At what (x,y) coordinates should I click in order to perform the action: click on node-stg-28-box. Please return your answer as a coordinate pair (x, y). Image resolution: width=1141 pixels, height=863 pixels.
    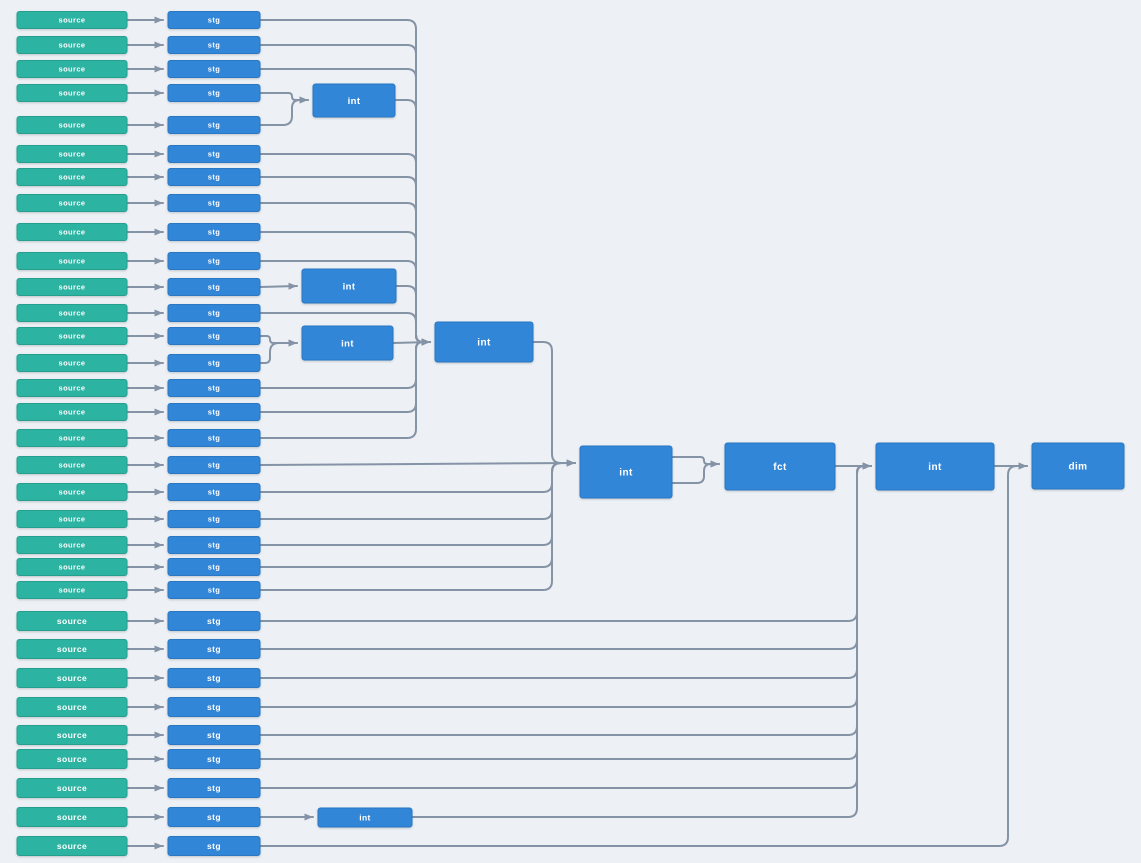
    Looking at the image, I should click on (214, 735).